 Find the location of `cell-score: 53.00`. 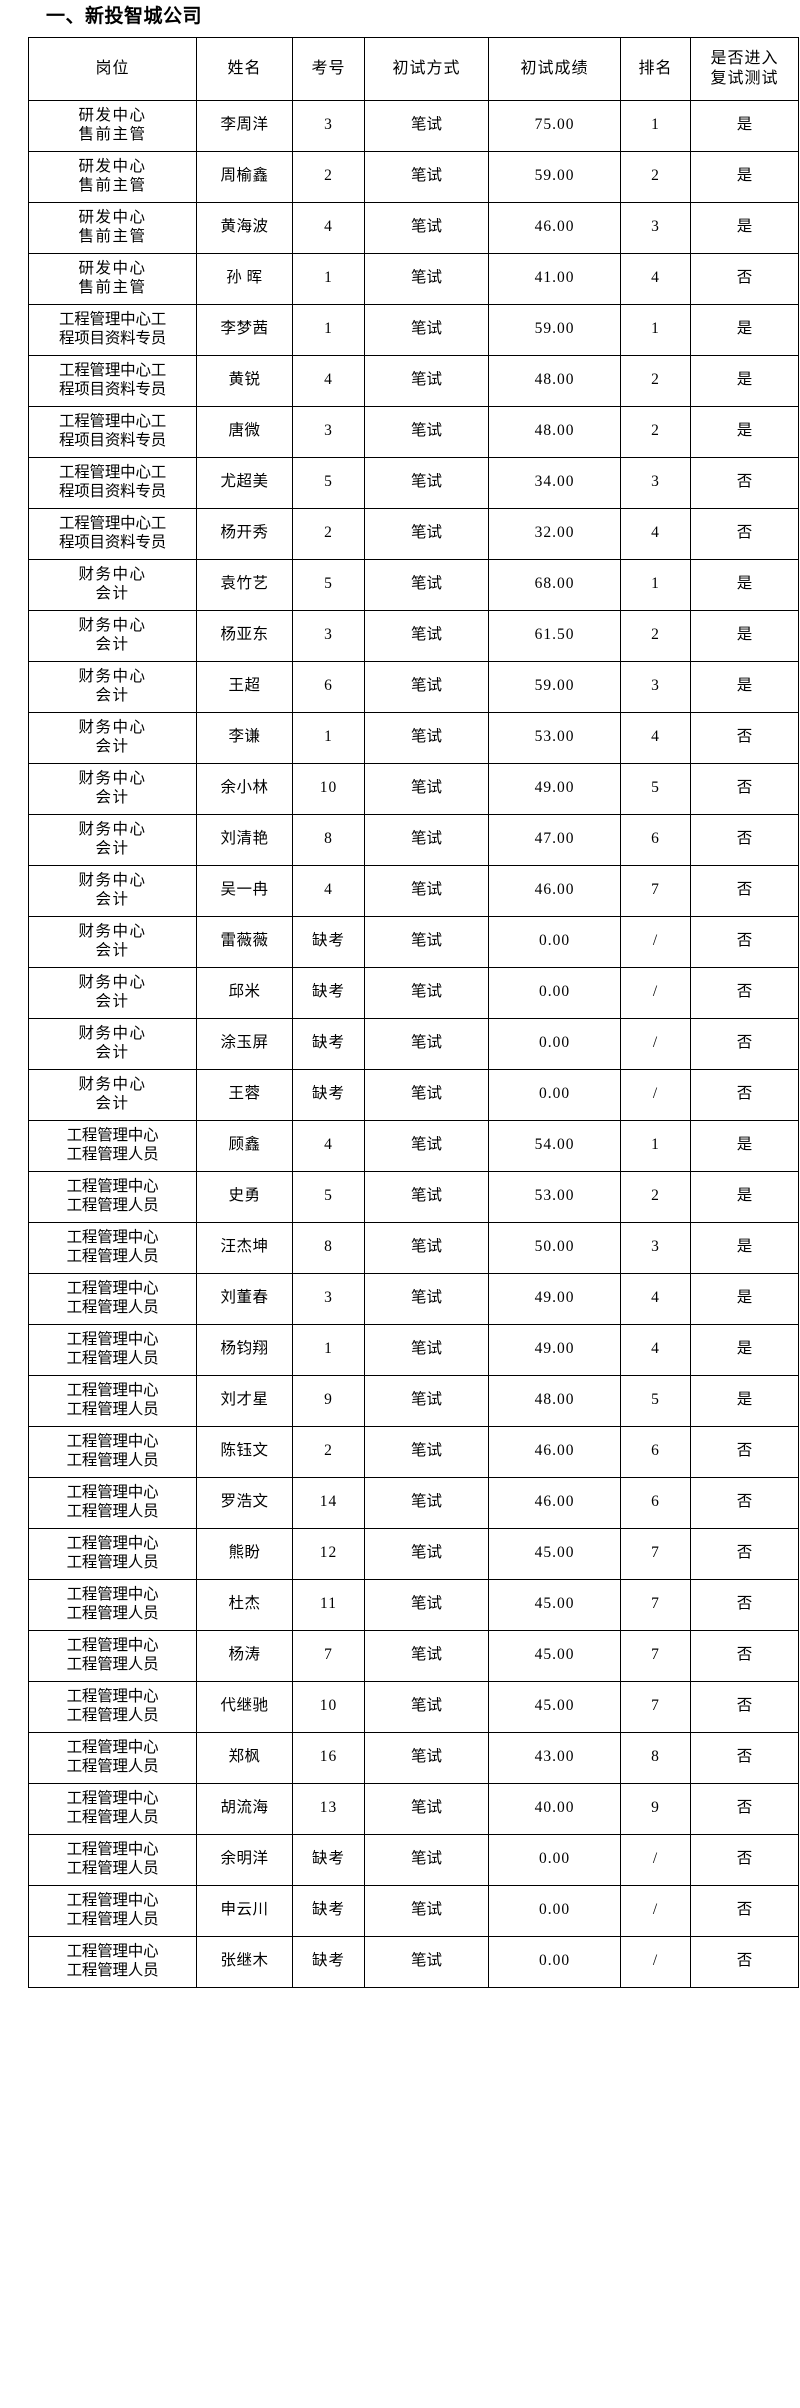

cell-score: 53.00 is located at coordinates (554, 737).